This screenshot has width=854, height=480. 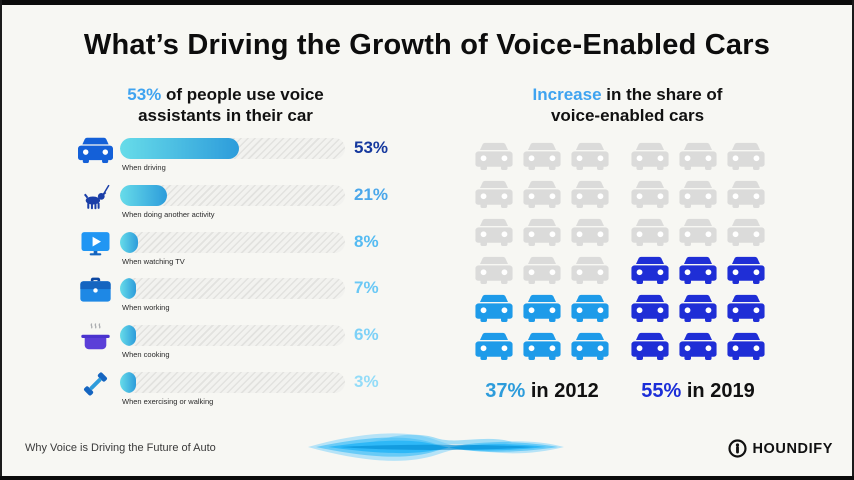 I want to click on soundwave-graphic, so click(x=436, y=447).